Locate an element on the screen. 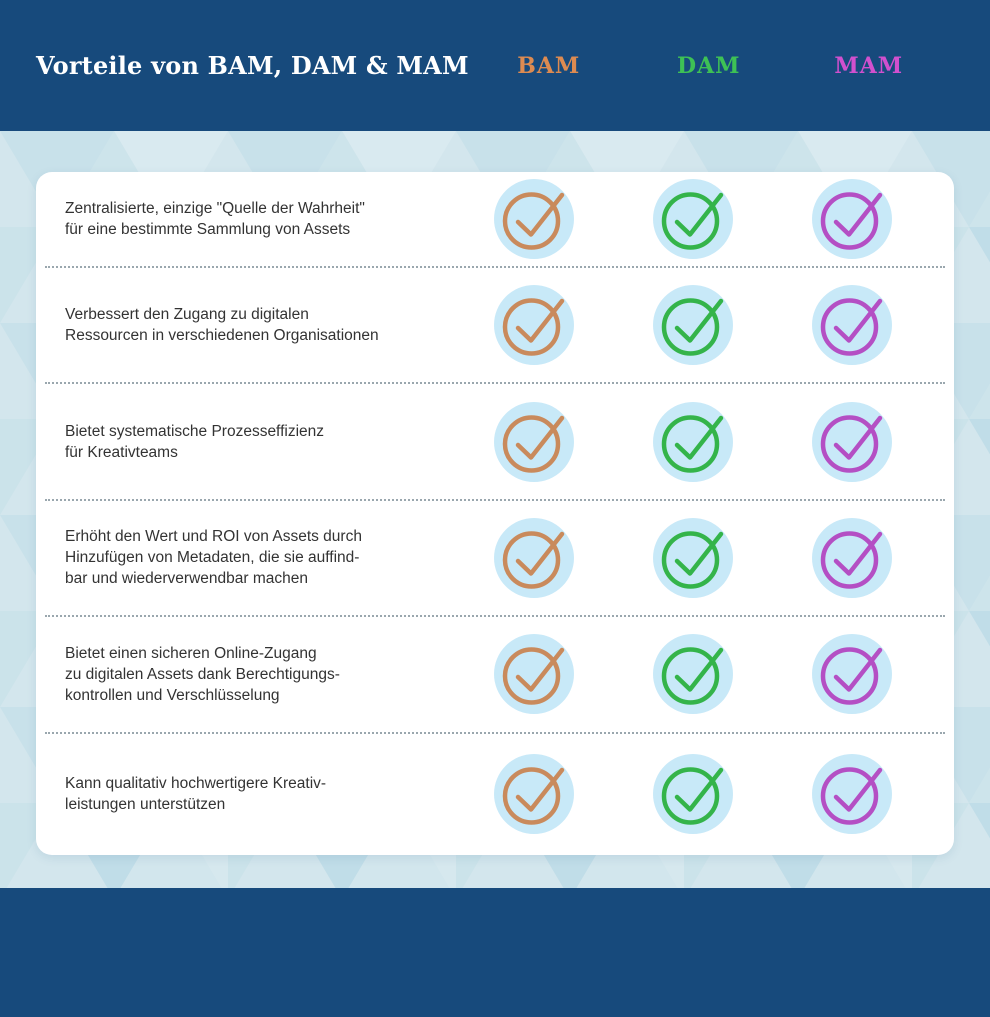 The height and width of the screenshot is (1017, 990). column-header-bam: BAM is located at coordinates (549, 65).